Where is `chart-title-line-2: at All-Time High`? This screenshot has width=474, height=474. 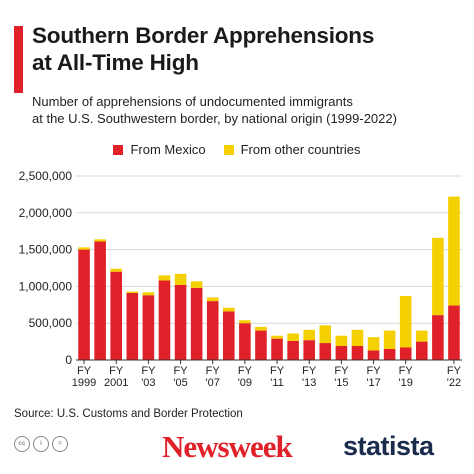
chart-title-line-2: at All-Time High is located at coordinates (115, 62).